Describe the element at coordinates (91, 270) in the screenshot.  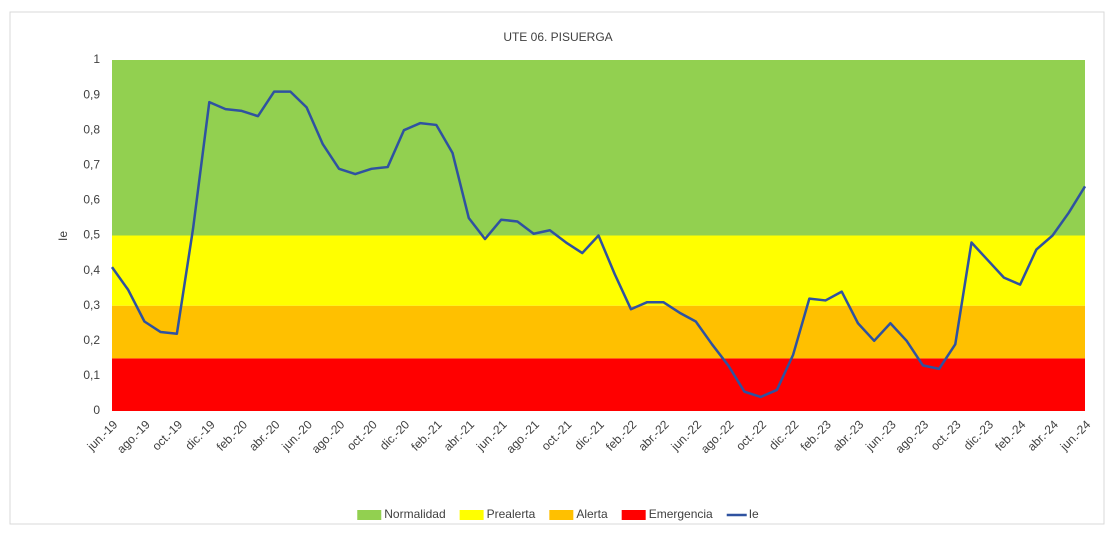
I see `y-tick-label: 0,4` at that location.